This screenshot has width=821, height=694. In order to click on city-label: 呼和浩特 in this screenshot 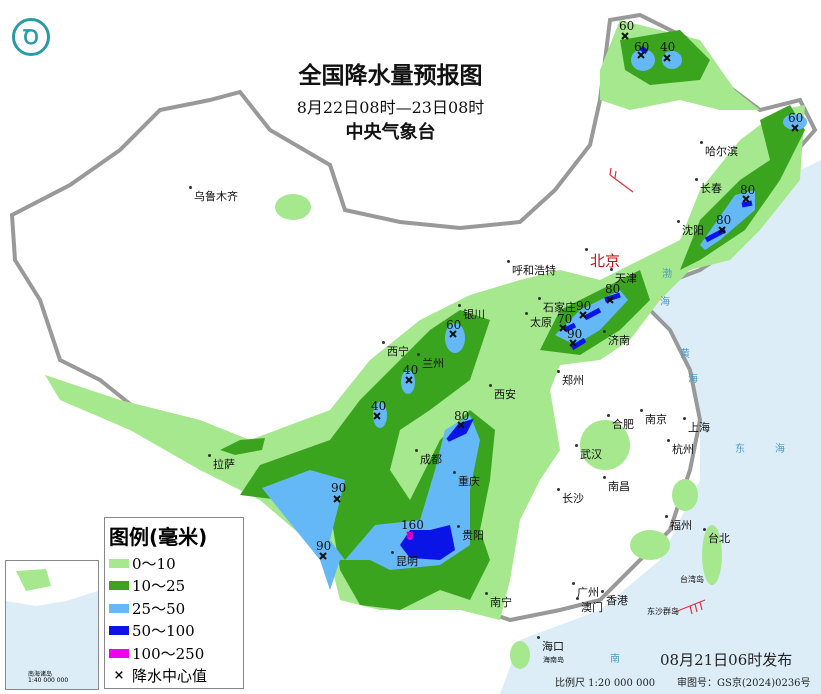, I will do `click(531, 268)`.